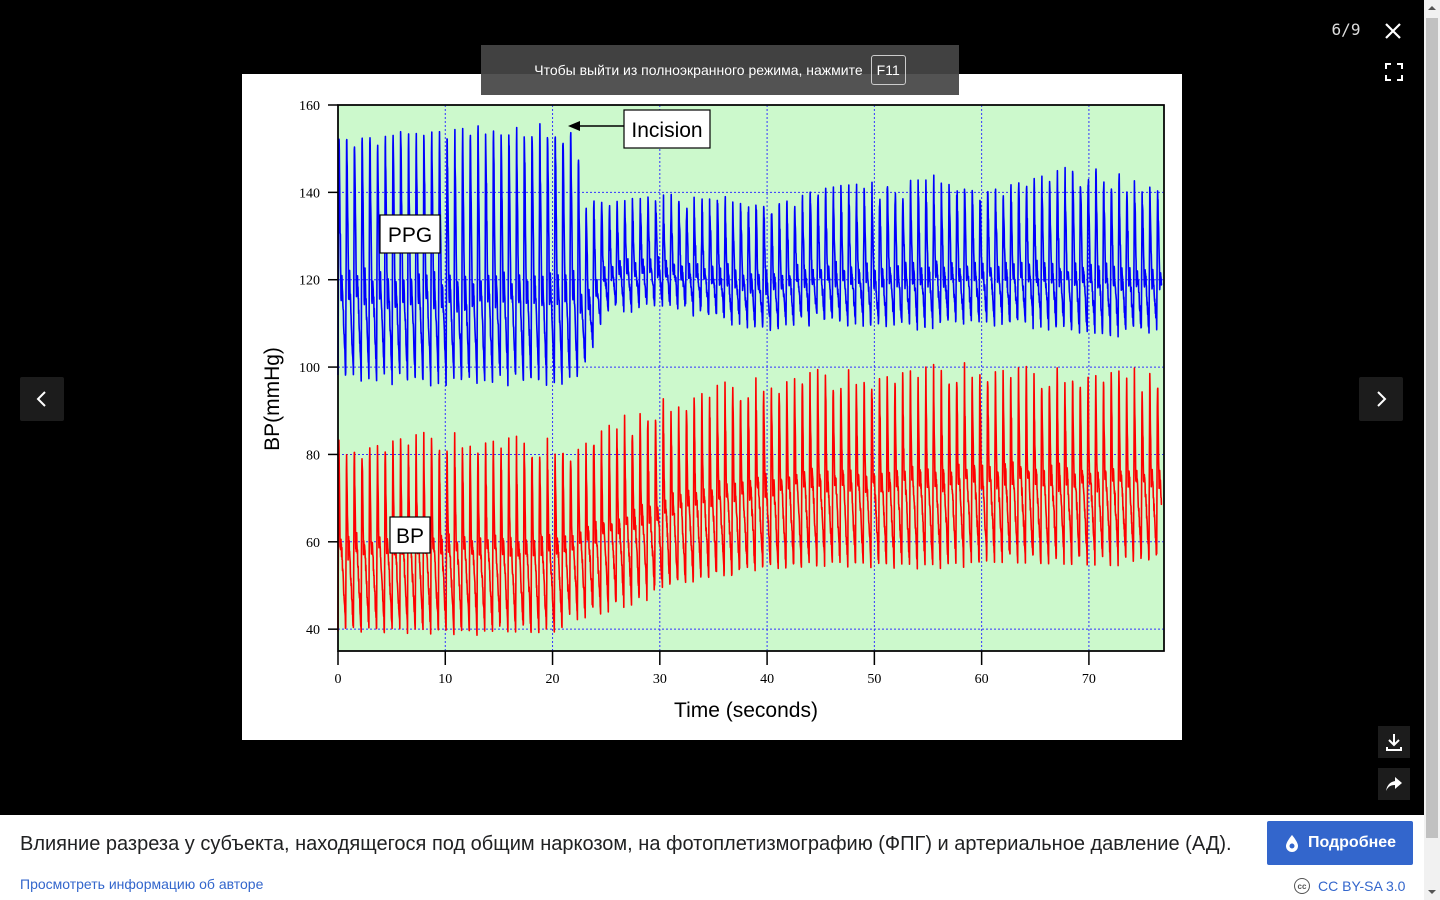  I want to click on annotation-bp-text: BP, so click(410, 536).